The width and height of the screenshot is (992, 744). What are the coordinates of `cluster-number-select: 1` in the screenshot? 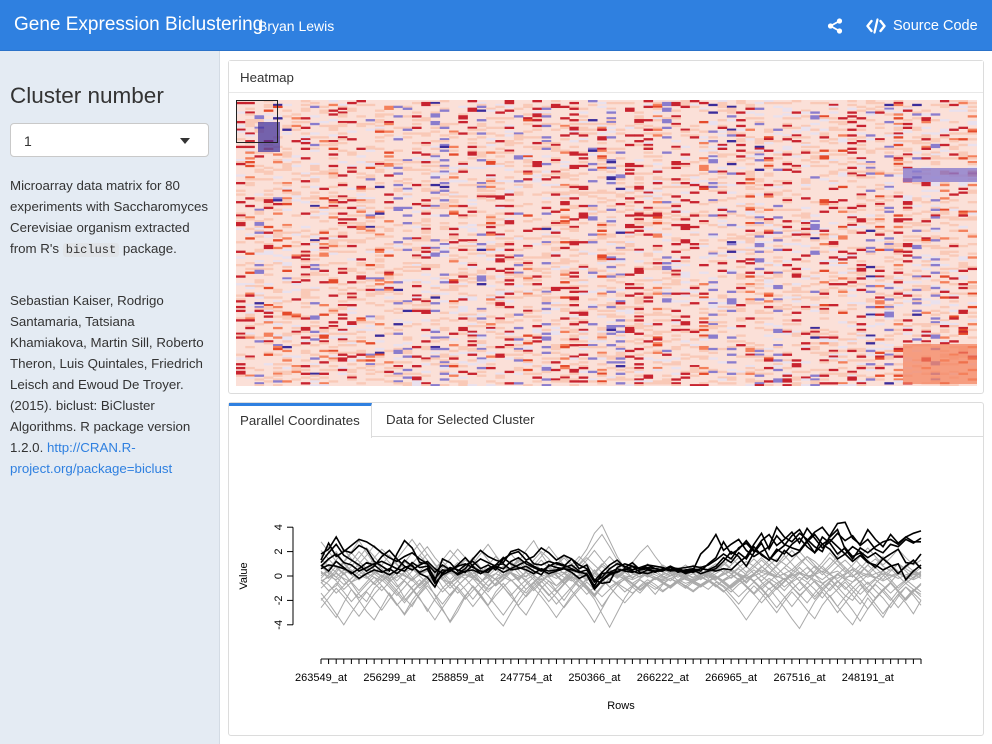 It's located at (109, 140).